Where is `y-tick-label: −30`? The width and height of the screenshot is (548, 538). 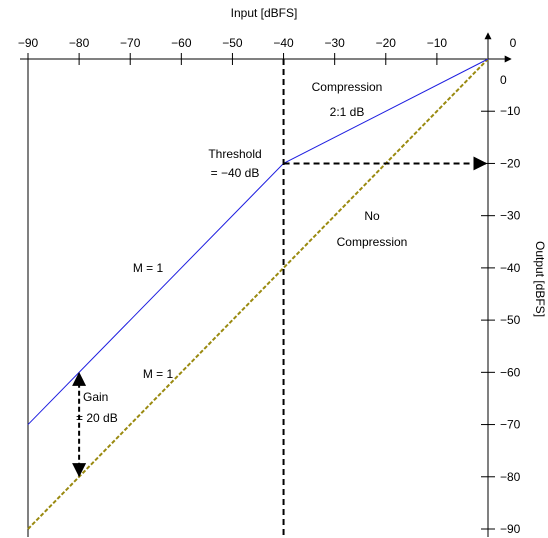
y-tick-label: −30 is located at coordinates (510, 216).